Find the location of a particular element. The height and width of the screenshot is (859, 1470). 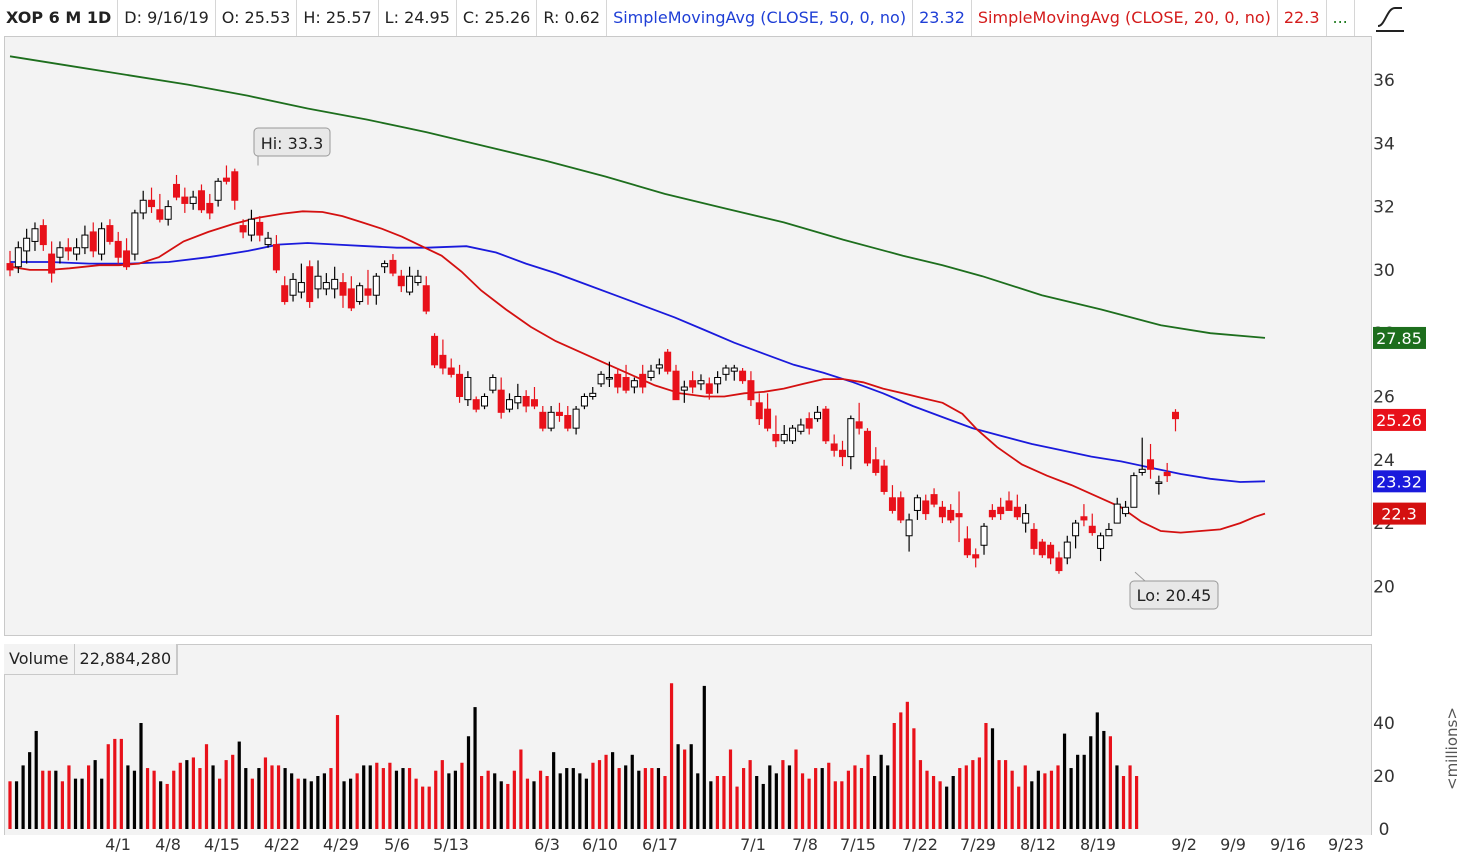

volume-axis-tick: 40 is located at coordinates (1384, 724).